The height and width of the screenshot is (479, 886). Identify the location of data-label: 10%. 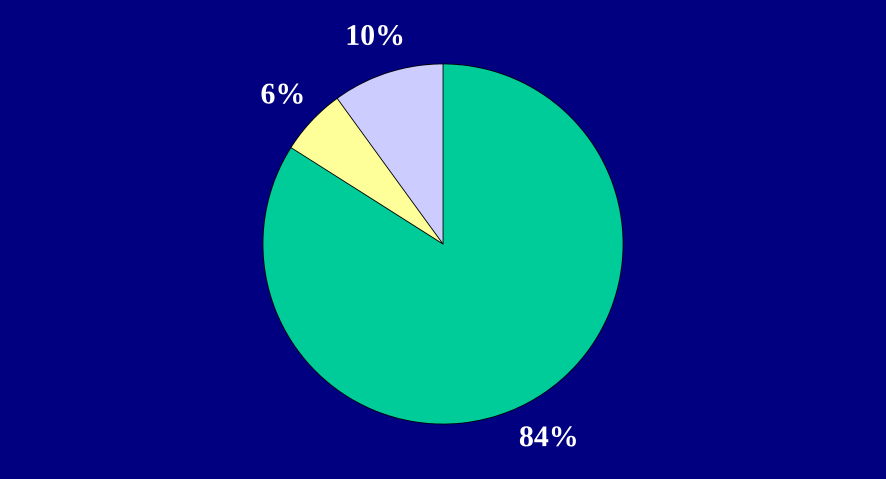
(375, 35).